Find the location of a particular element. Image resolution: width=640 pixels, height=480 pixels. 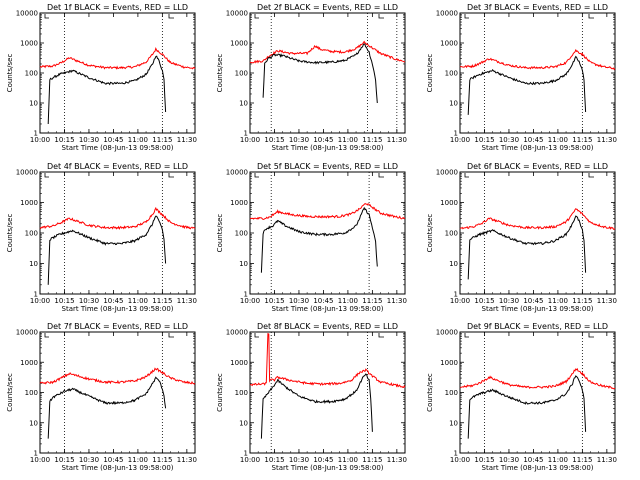

panel-title: Det 2f BLACK = Events, RED = LLD is located at coordinates (327, 7).